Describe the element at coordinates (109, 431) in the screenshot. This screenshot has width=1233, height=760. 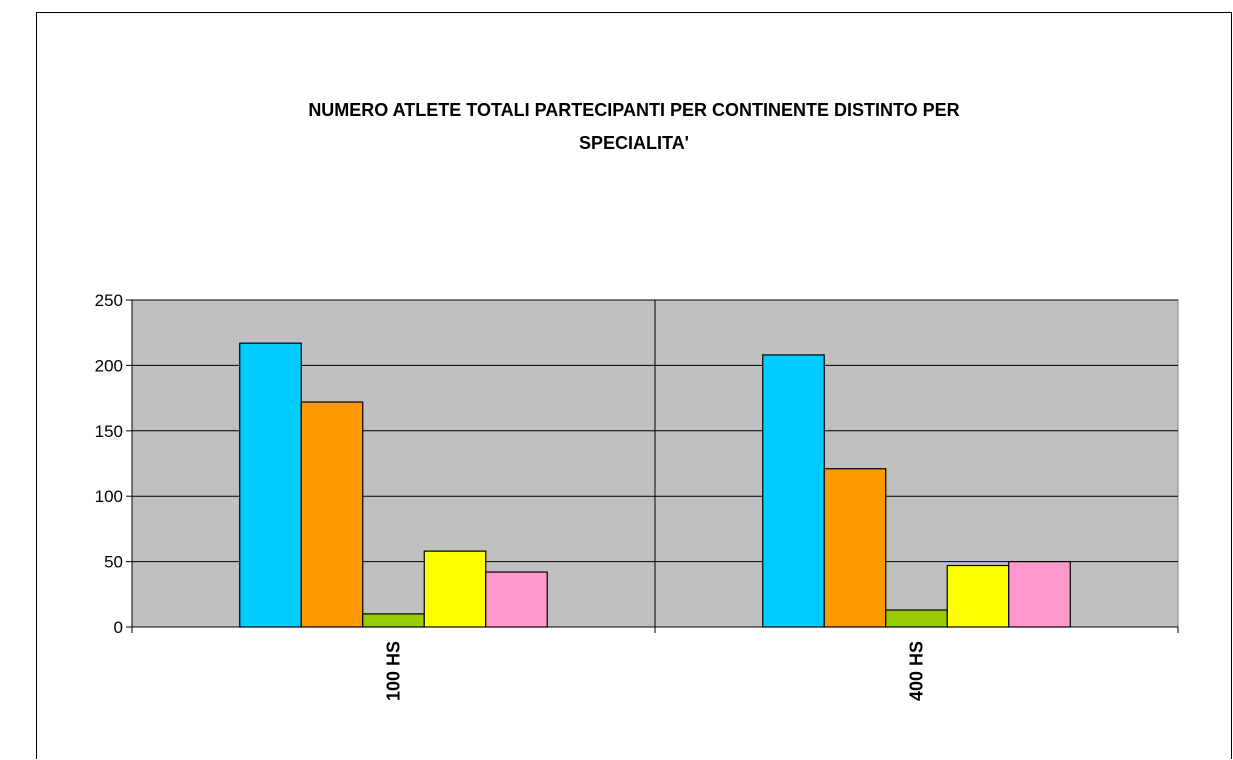
I see `y-tick-label: 150` at that location.